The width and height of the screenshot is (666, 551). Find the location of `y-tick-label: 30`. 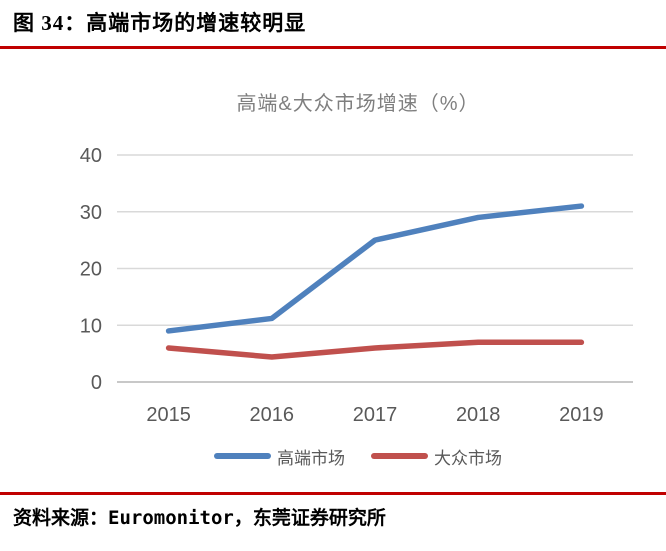

y-tick-label: 30 is located at coordinates (91, 213).